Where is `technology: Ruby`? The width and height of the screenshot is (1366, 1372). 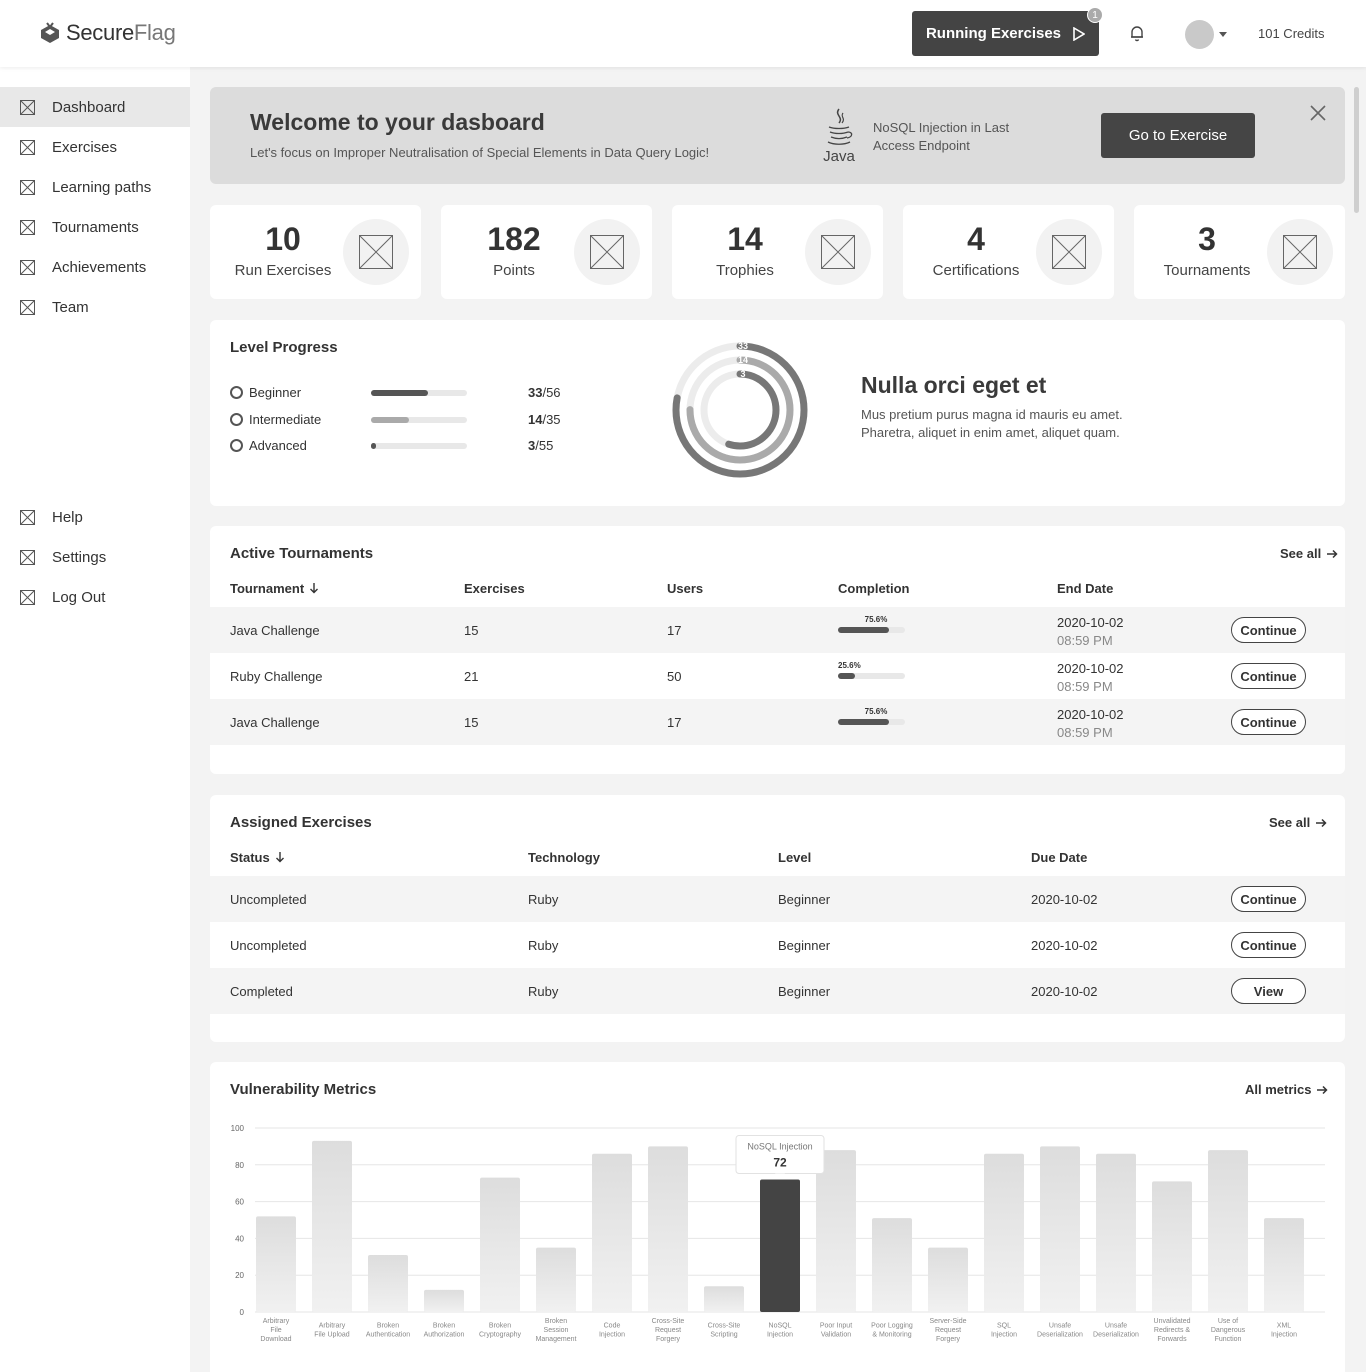
technology: Ruby is located at coordinates (543, 945).